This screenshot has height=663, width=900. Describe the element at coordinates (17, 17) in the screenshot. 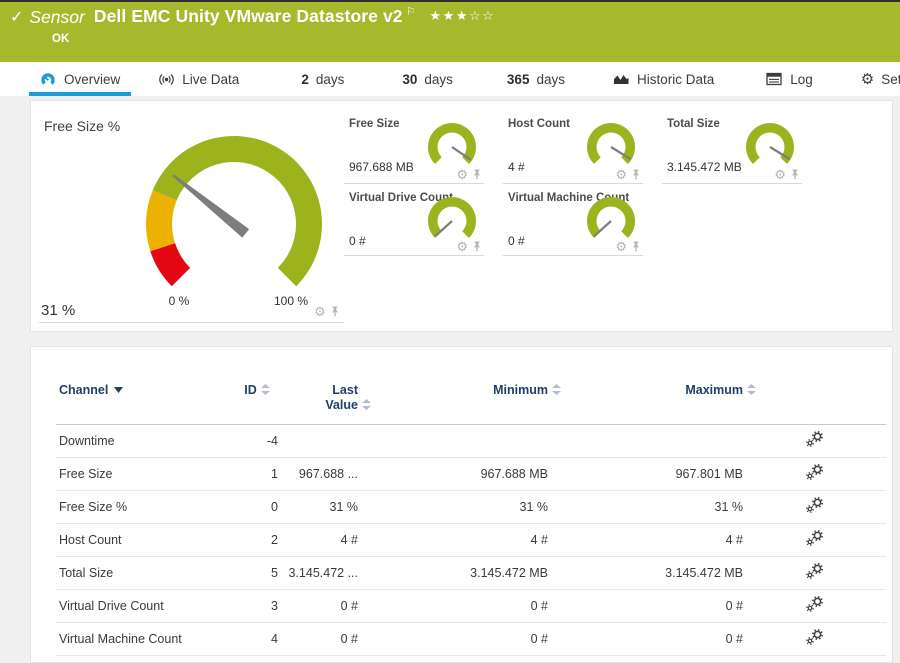

I see `status-check-icon: ✓` at that location.